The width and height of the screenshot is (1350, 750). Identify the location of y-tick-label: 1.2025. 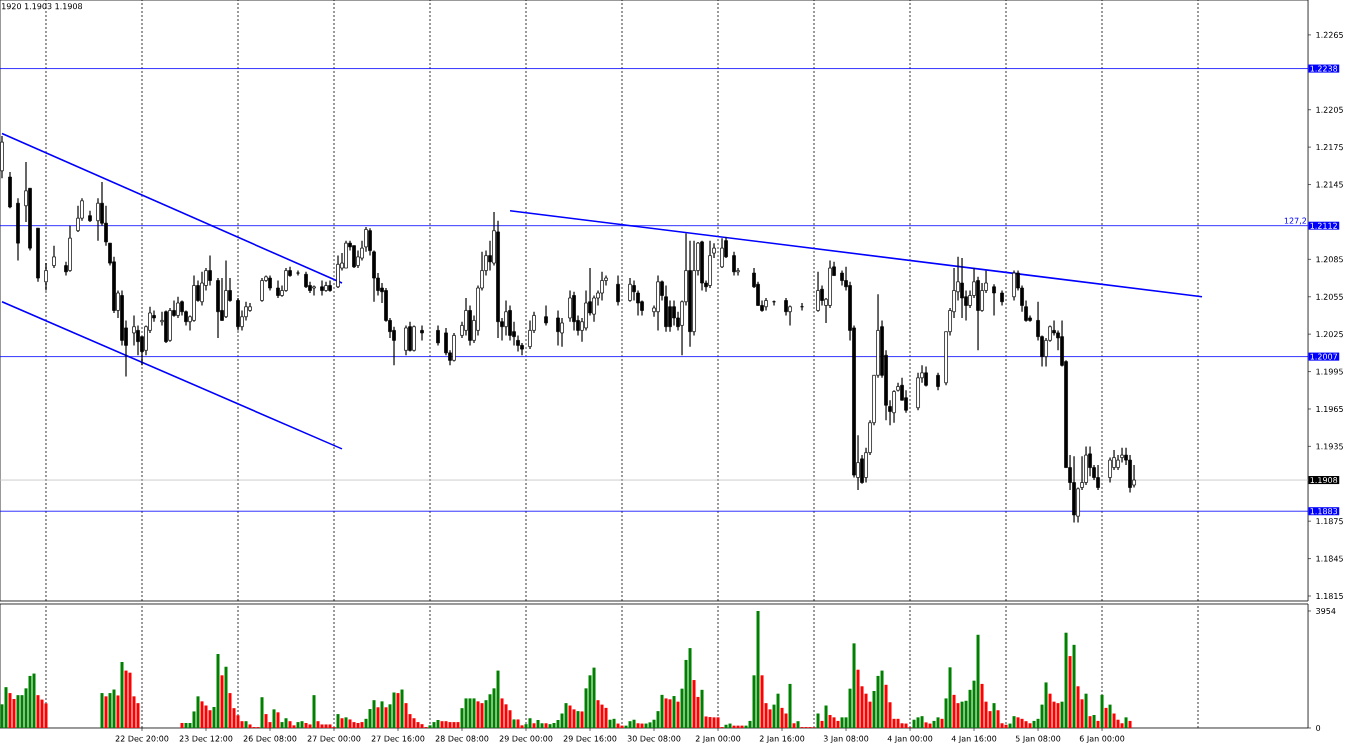
(1329, 334).